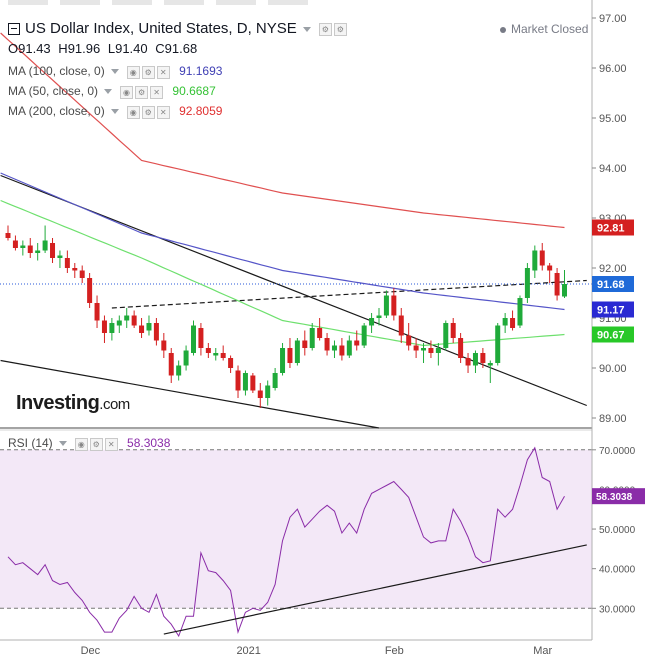 This screenshot has height=658, width=645. I want to click on indicator-ma100: MA (100, close, 0) ◉ ⚙ ✕ 91.1693, so click(115, 71).